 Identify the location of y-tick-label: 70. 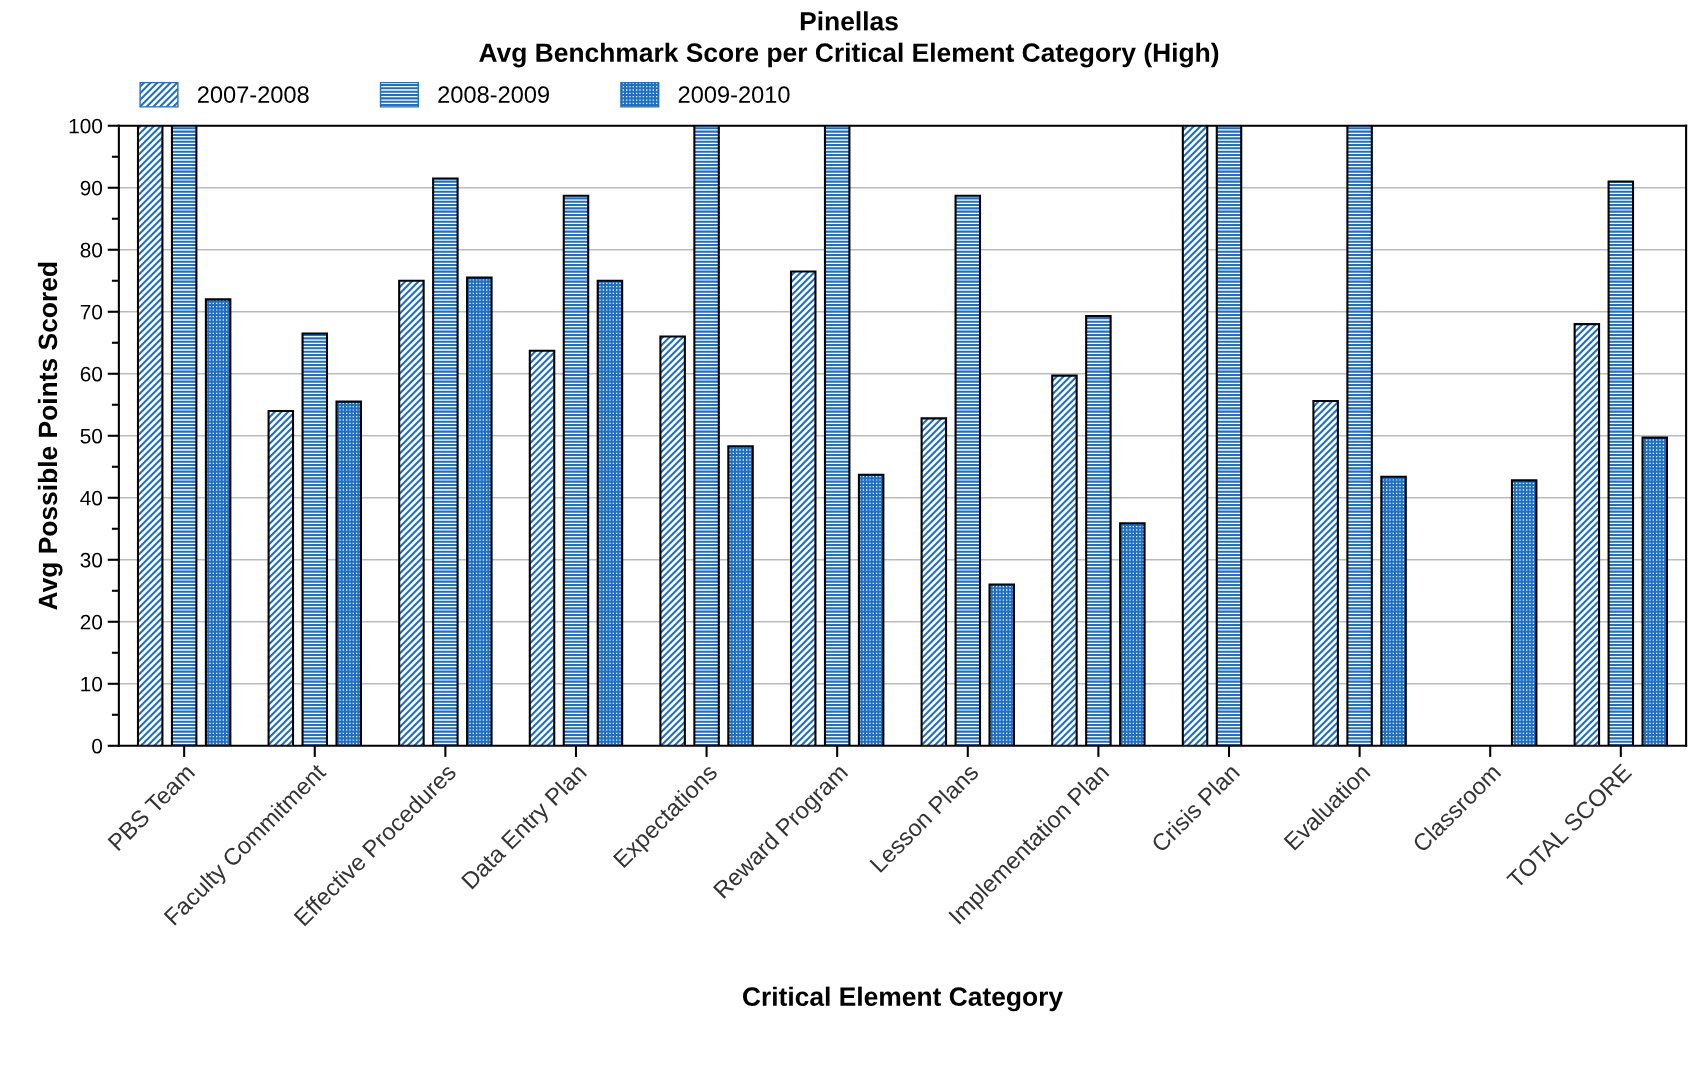
(91, 312).